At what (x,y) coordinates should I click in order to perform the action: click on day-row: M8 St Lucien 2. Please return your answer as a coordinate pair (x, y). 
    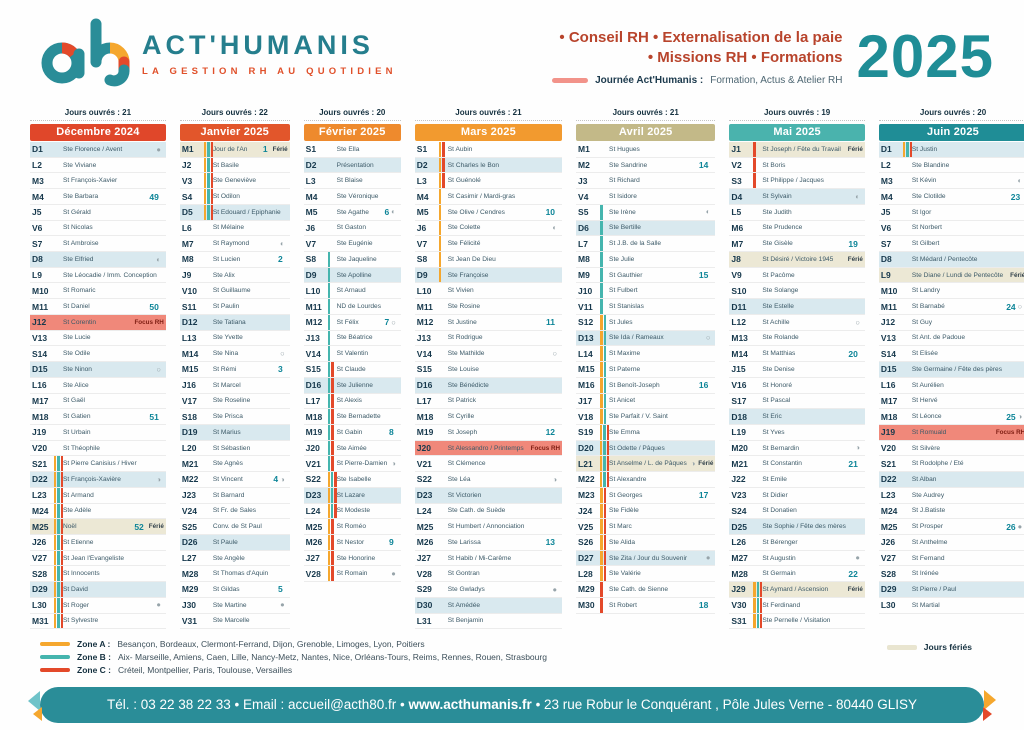
    Looking at the image, I should click on (234, 260).